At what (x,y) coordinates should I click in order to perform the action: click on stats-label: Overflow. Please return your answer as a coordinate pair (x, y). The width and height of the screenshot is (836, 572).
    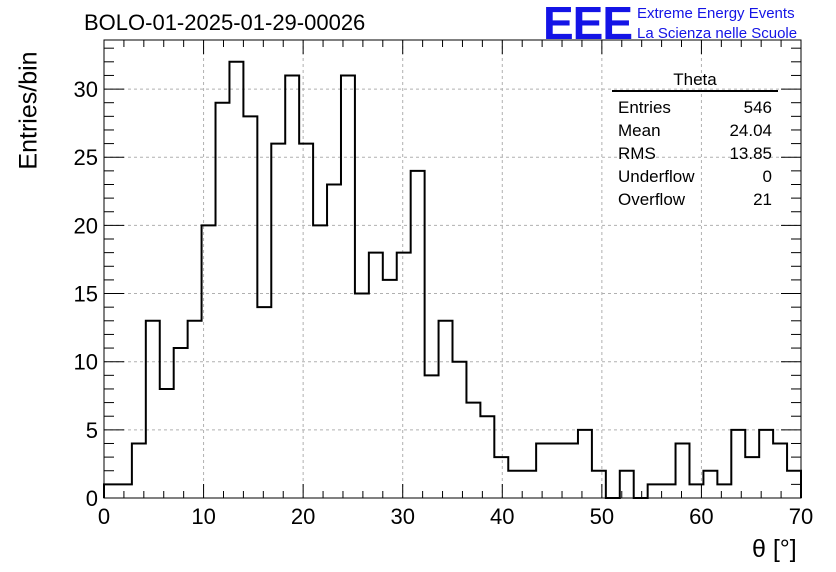
    Looking at the image, I should click on (652, 199).